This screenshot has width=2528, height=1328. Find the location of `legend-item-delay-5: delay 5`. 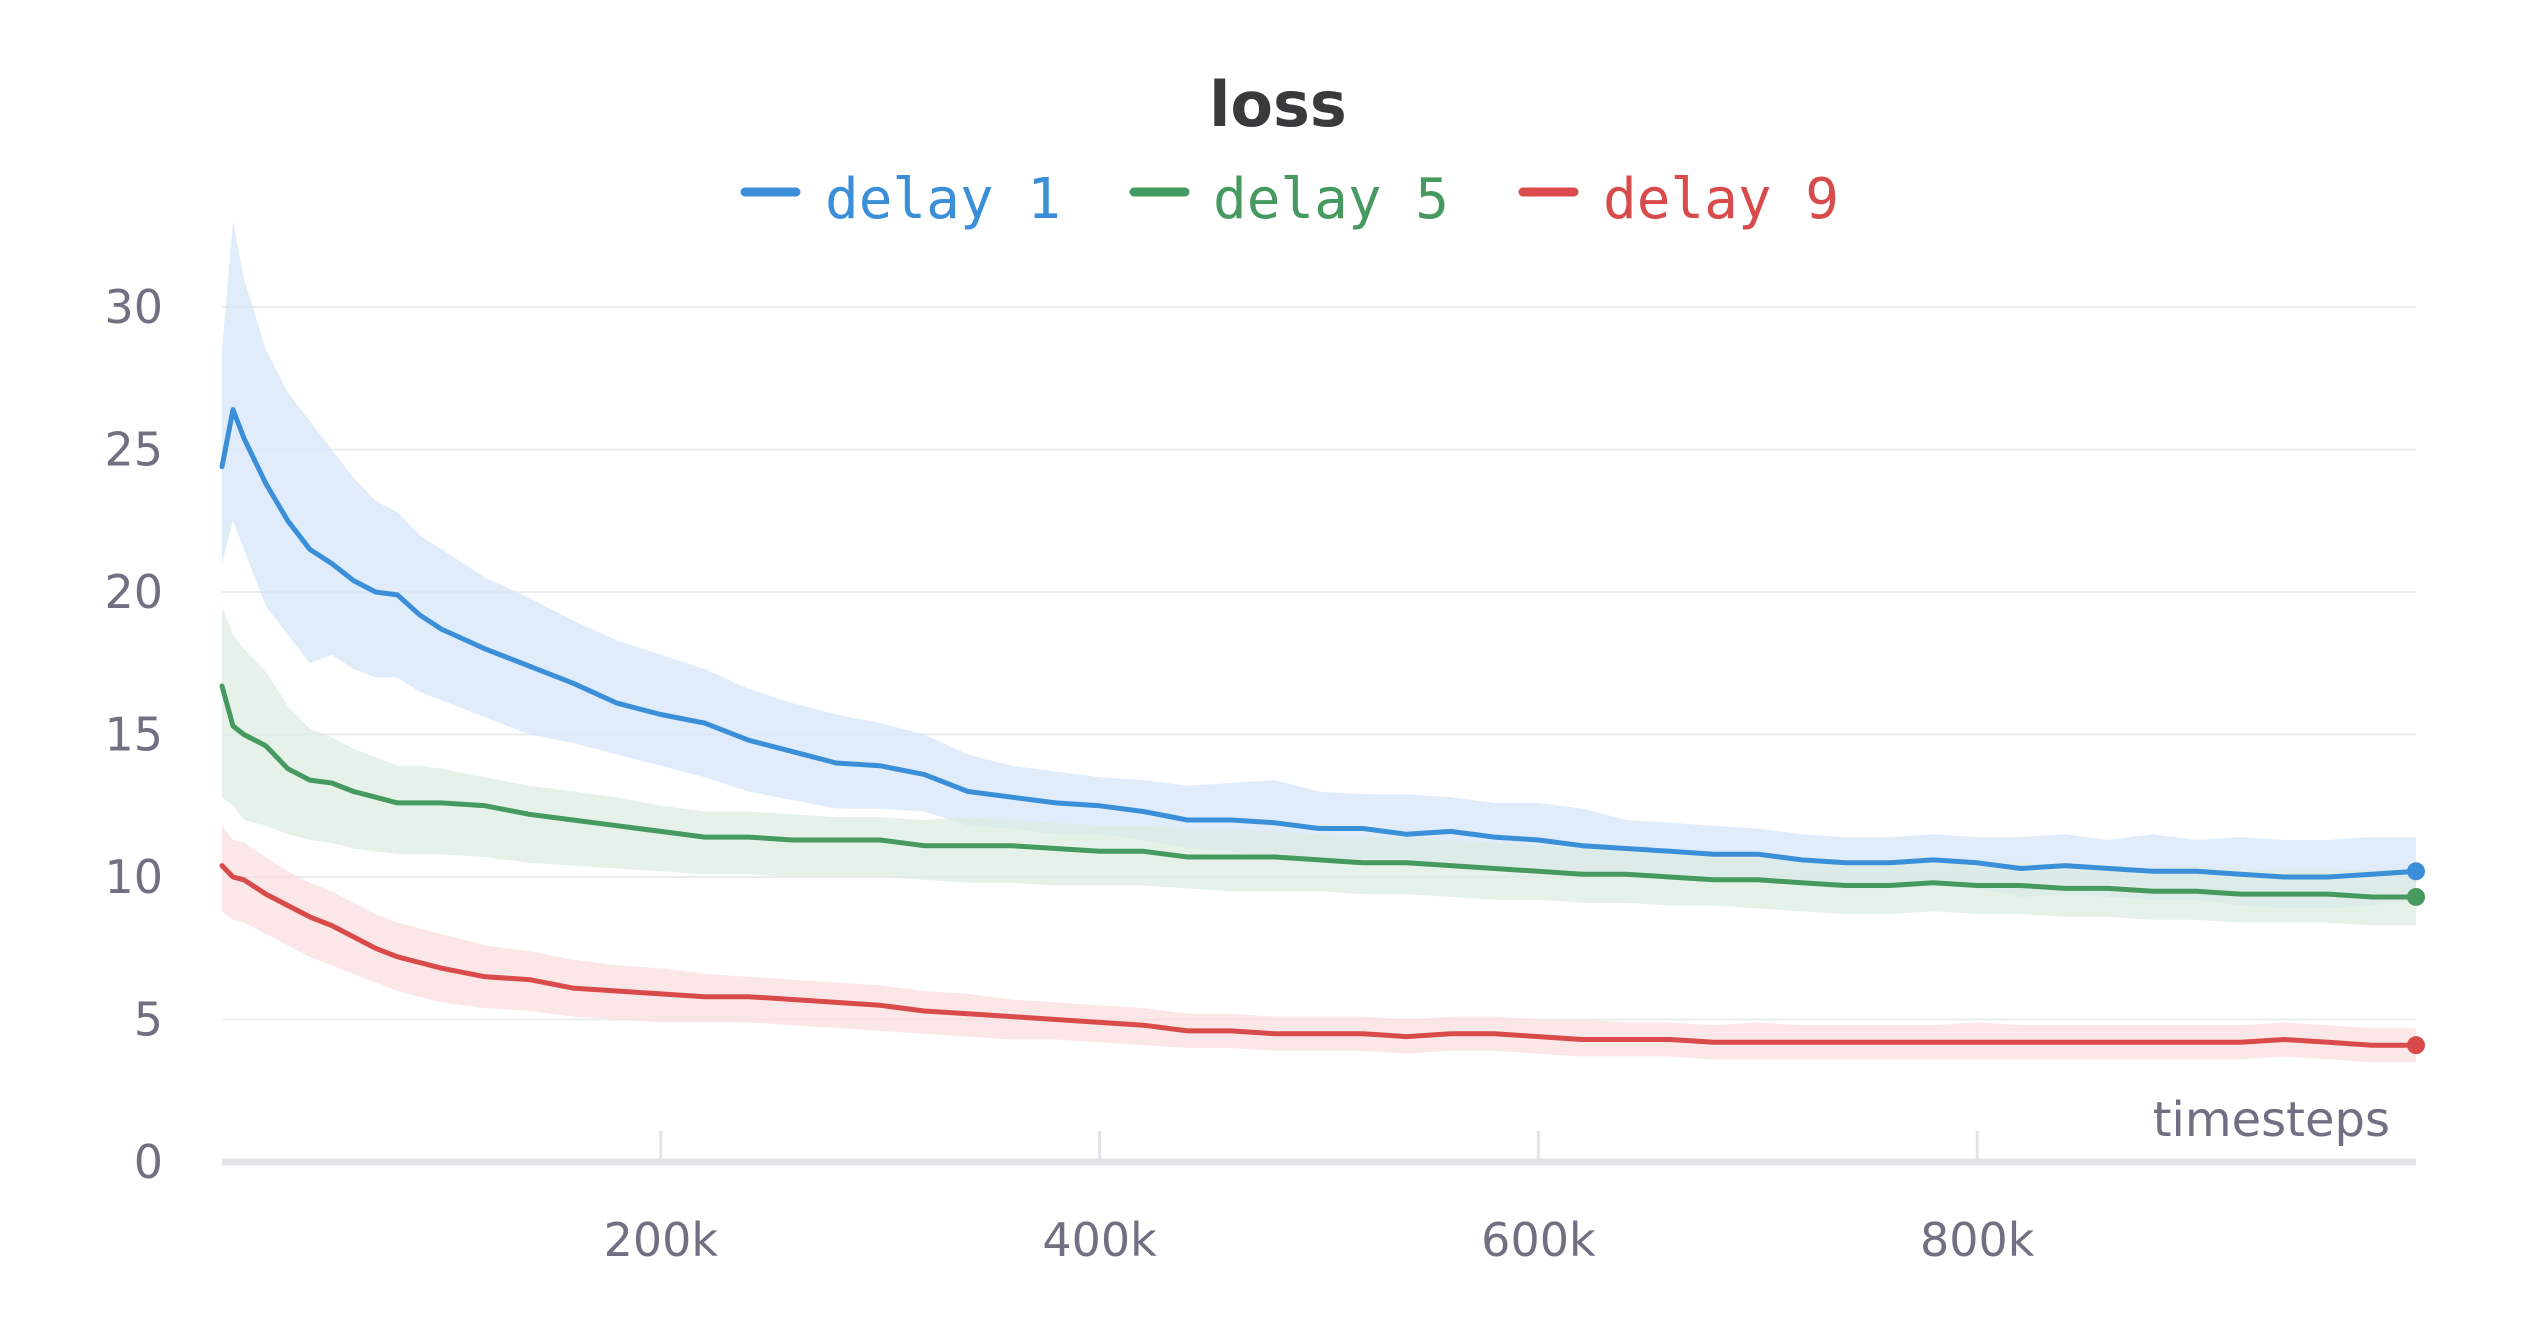

legend-item-delay-5: delay 5 is located at coordinates (1289, 199).